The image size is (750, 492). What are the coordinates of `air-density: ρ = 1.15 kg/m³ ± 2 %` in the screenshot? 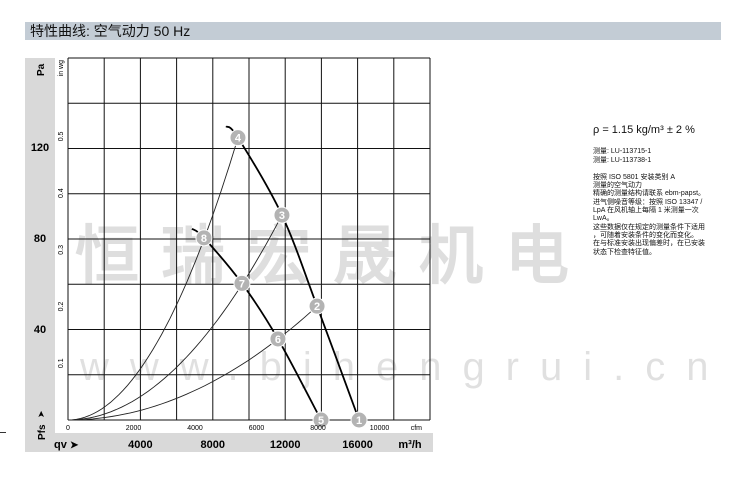 It's located at (644, 130).